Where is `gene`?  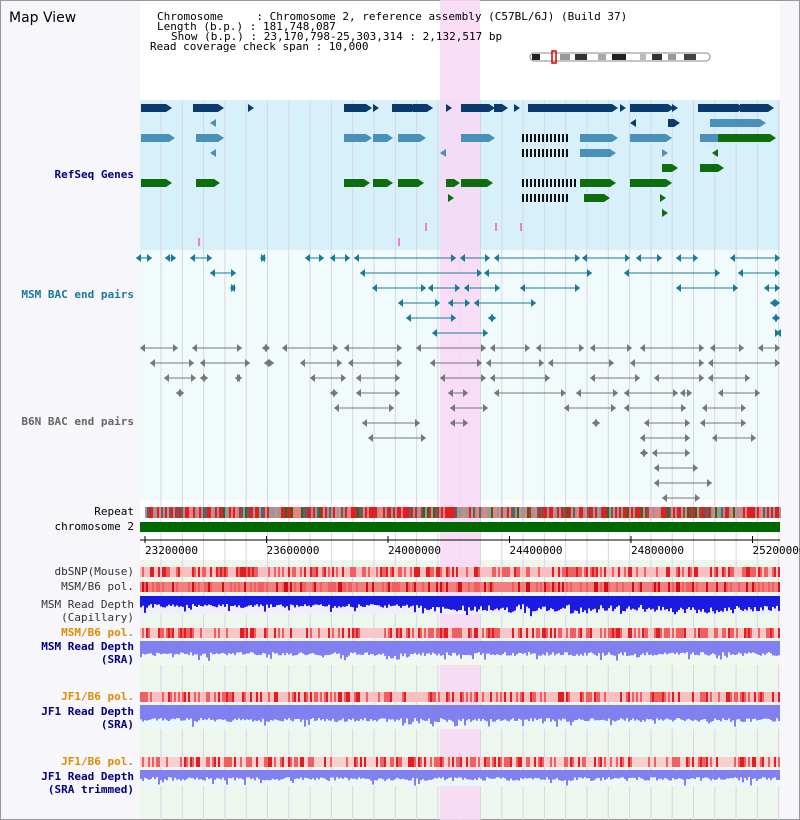
gene is located at coordinates (735, 123).